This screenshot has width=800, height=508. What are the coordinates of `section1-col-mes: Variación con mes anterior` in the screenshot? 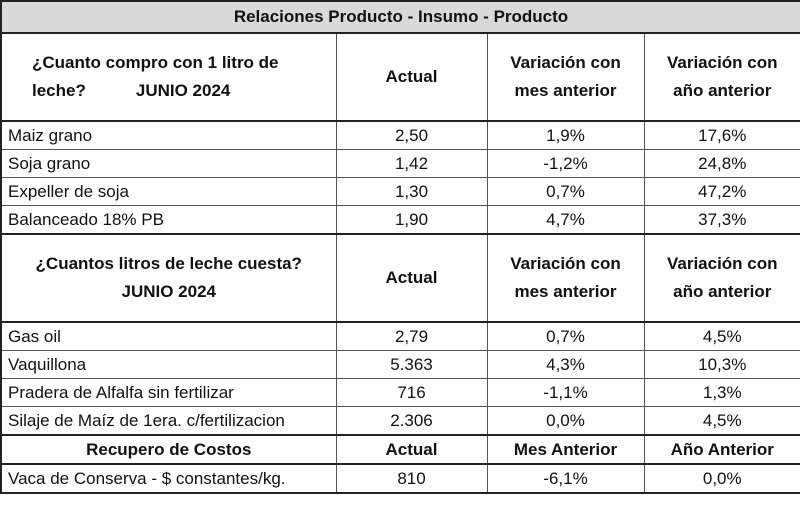 It's located at (565, 77).